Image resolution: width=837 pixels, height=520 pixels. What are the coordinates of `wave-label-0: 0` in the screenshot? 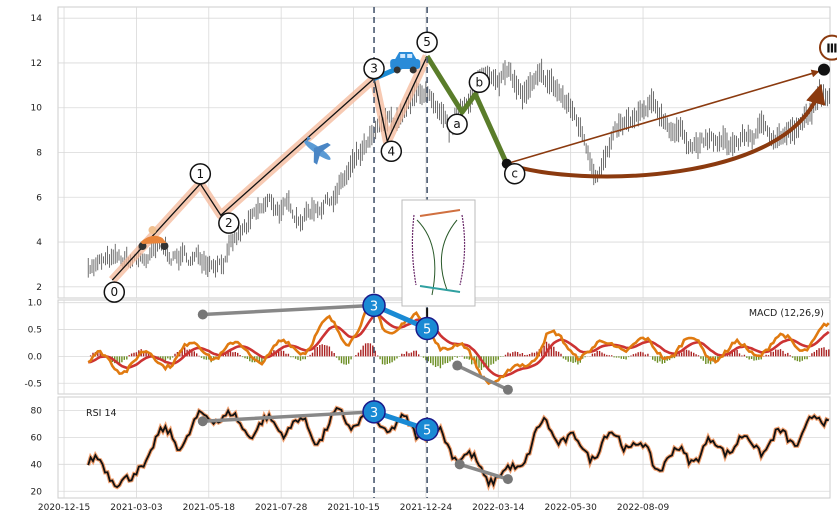 It's located at (114, 292).